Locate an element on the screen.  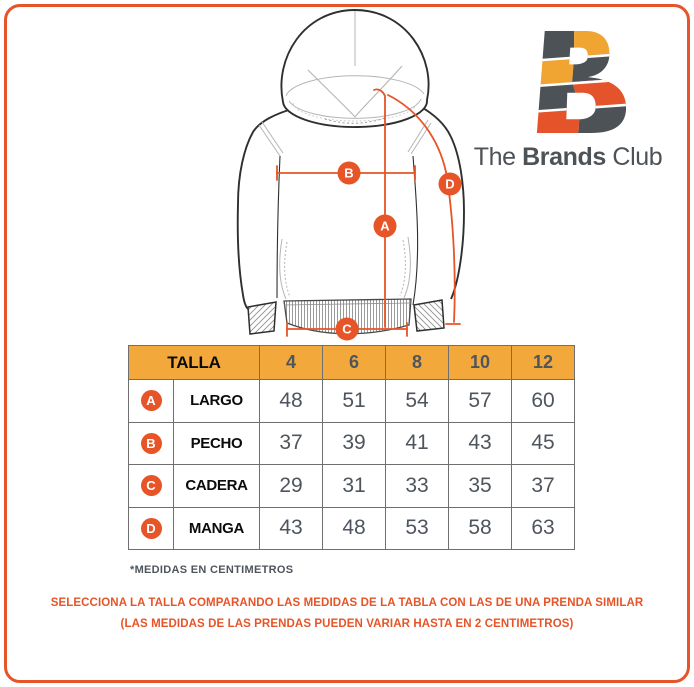
row-marker-d: D is located at coordinates (151, 528).